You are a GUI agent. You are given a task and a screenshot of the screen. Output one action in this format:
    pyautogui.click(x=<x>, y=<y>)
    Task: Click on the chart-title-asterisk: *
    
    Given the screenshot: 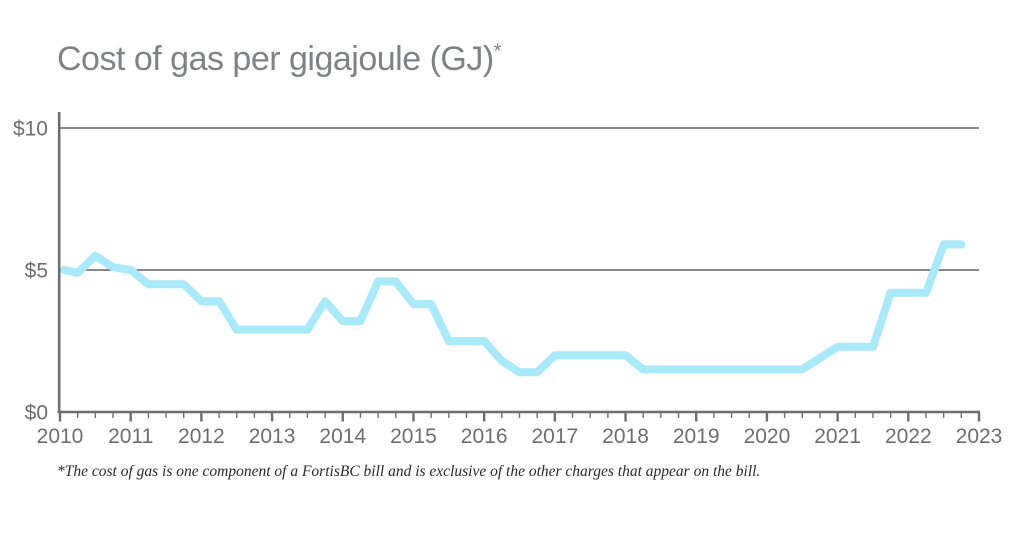 What is the action you would take?
    pyautogui.click(x=497, y=51)
    